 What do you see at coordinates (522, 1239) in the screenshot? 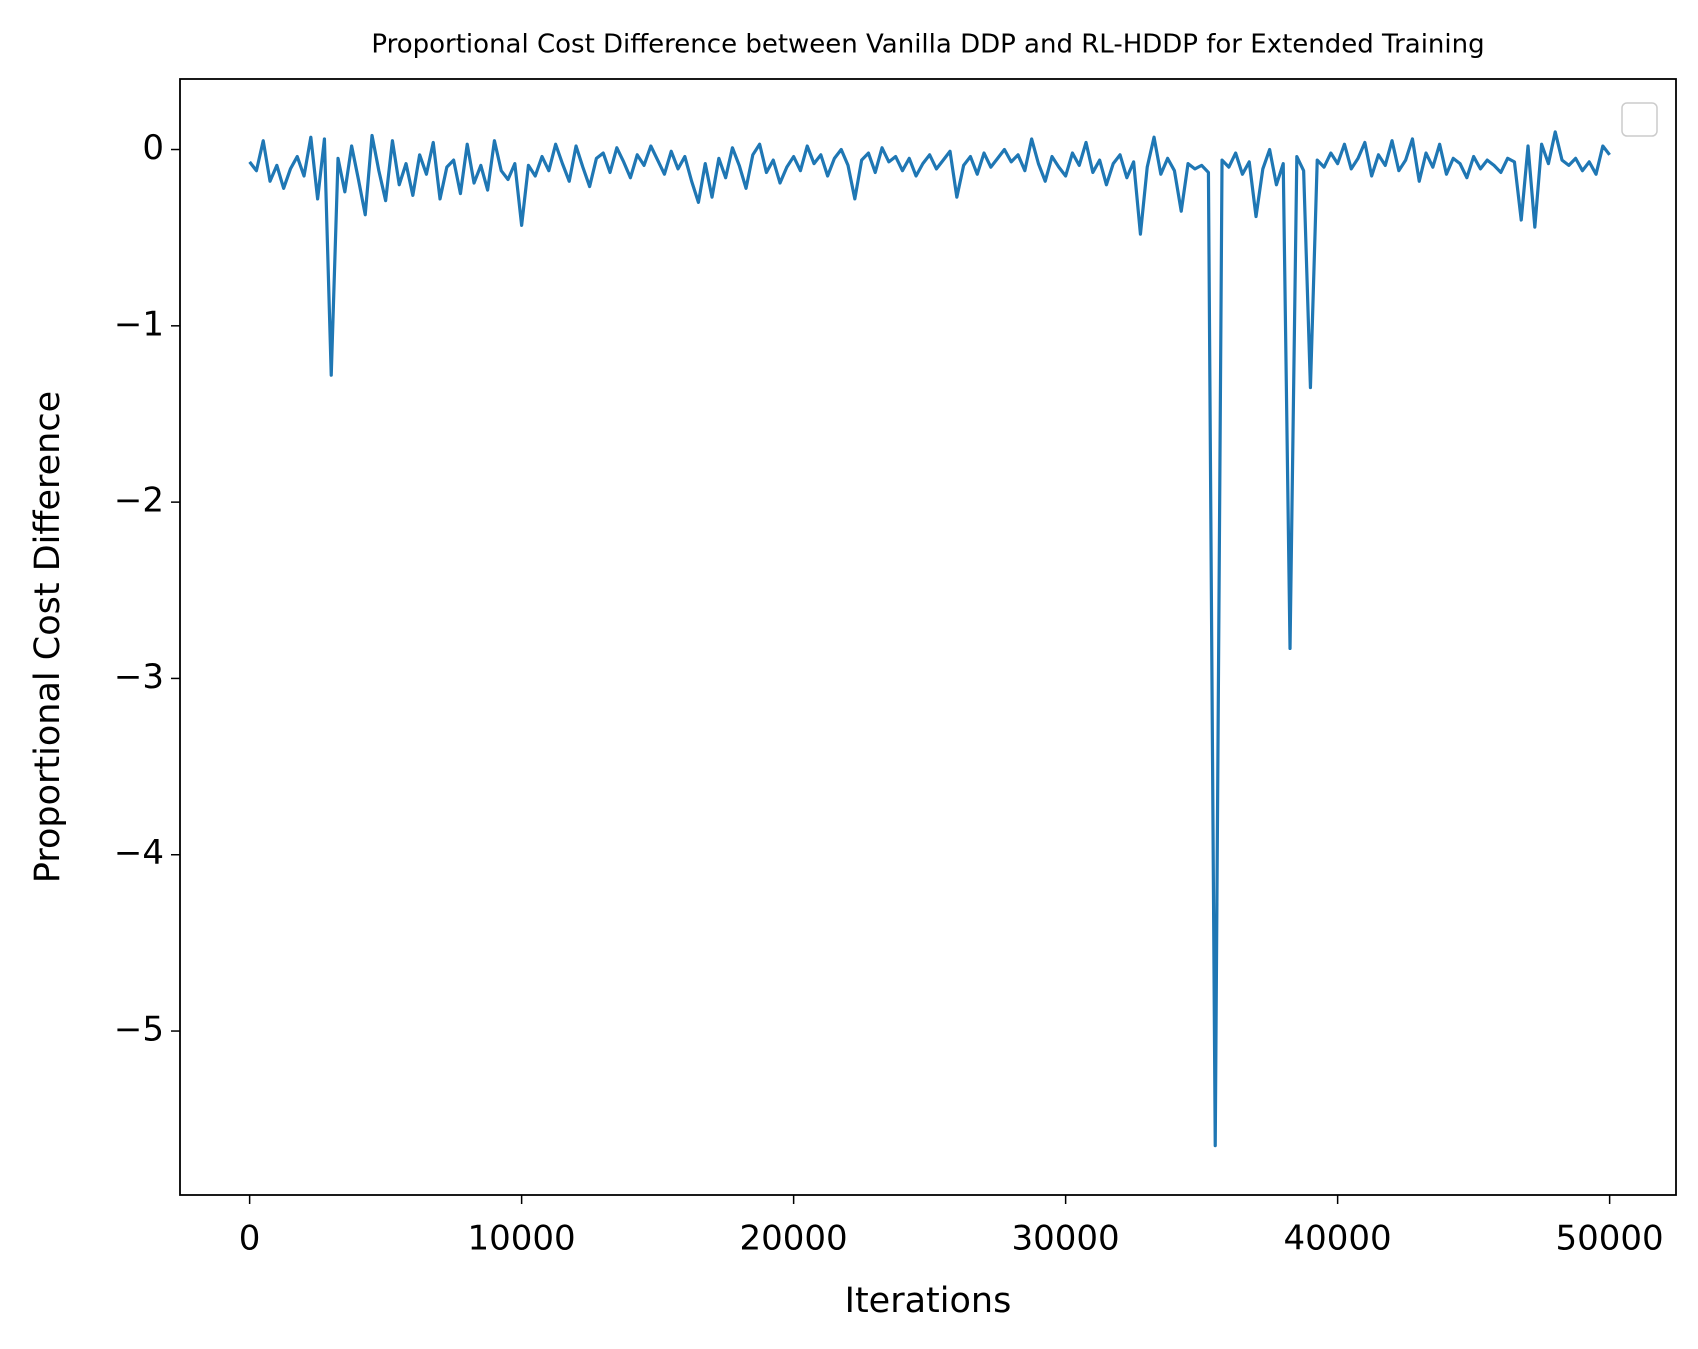
I see `x-tick-label: 10000` at bounding box center [522, 1239].